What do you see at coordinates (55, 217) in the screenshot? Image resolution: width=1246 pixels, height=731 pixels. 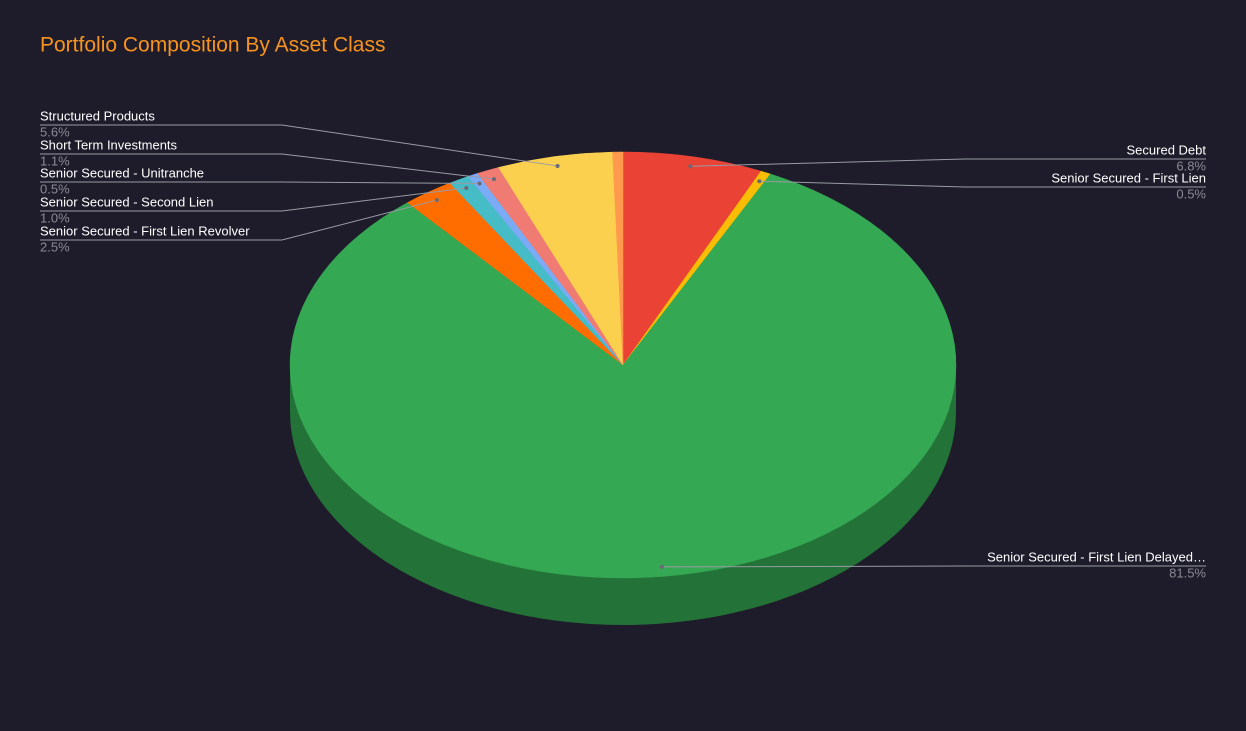 I see `label-value: 1.0%` at bounding box center [55, 217].